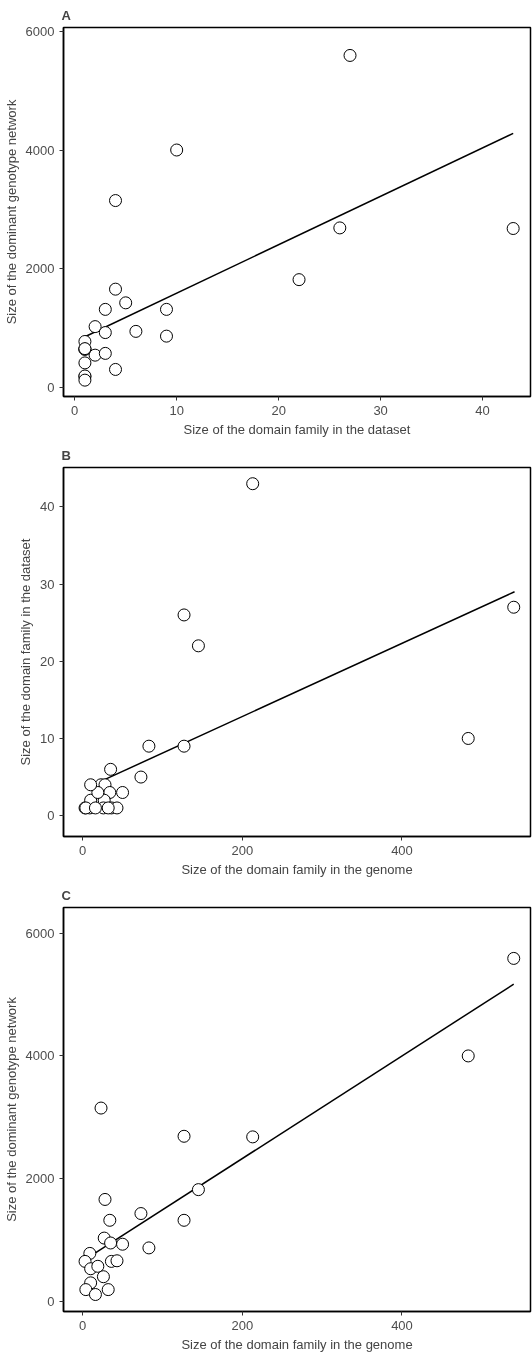  What do you see at coordinates (482, 410) in the screenshot?
I see `x-tick-label: 40` at bounding box center [482, 410].